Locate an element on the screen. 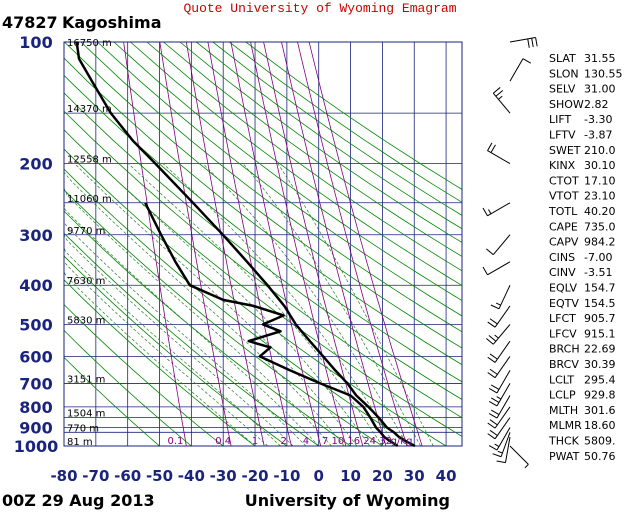 Image resolution: width=640 pixels, height=512 pixels. mixing-ratio-label: 16 is located at coordinates (353, 441).